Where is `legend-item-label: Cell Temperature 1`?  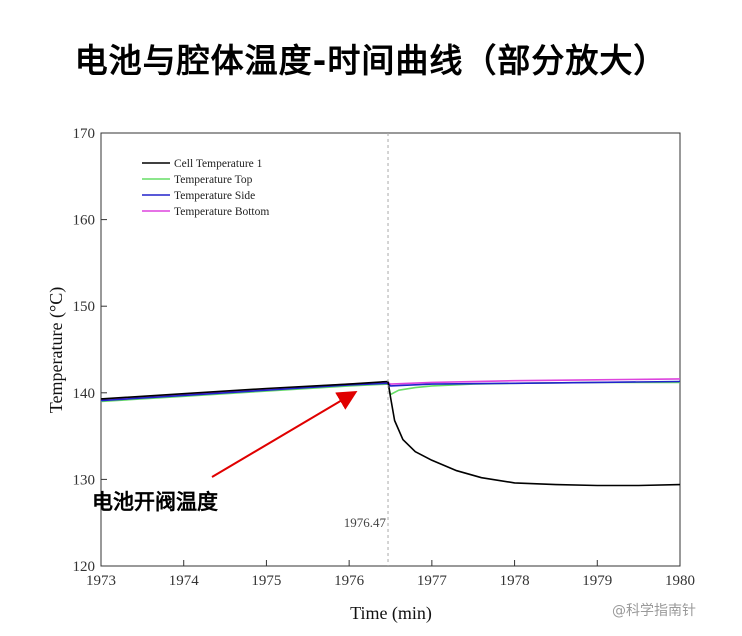 legend-item-label: Cell Temperature 1 is located at coordinates (218, 164).